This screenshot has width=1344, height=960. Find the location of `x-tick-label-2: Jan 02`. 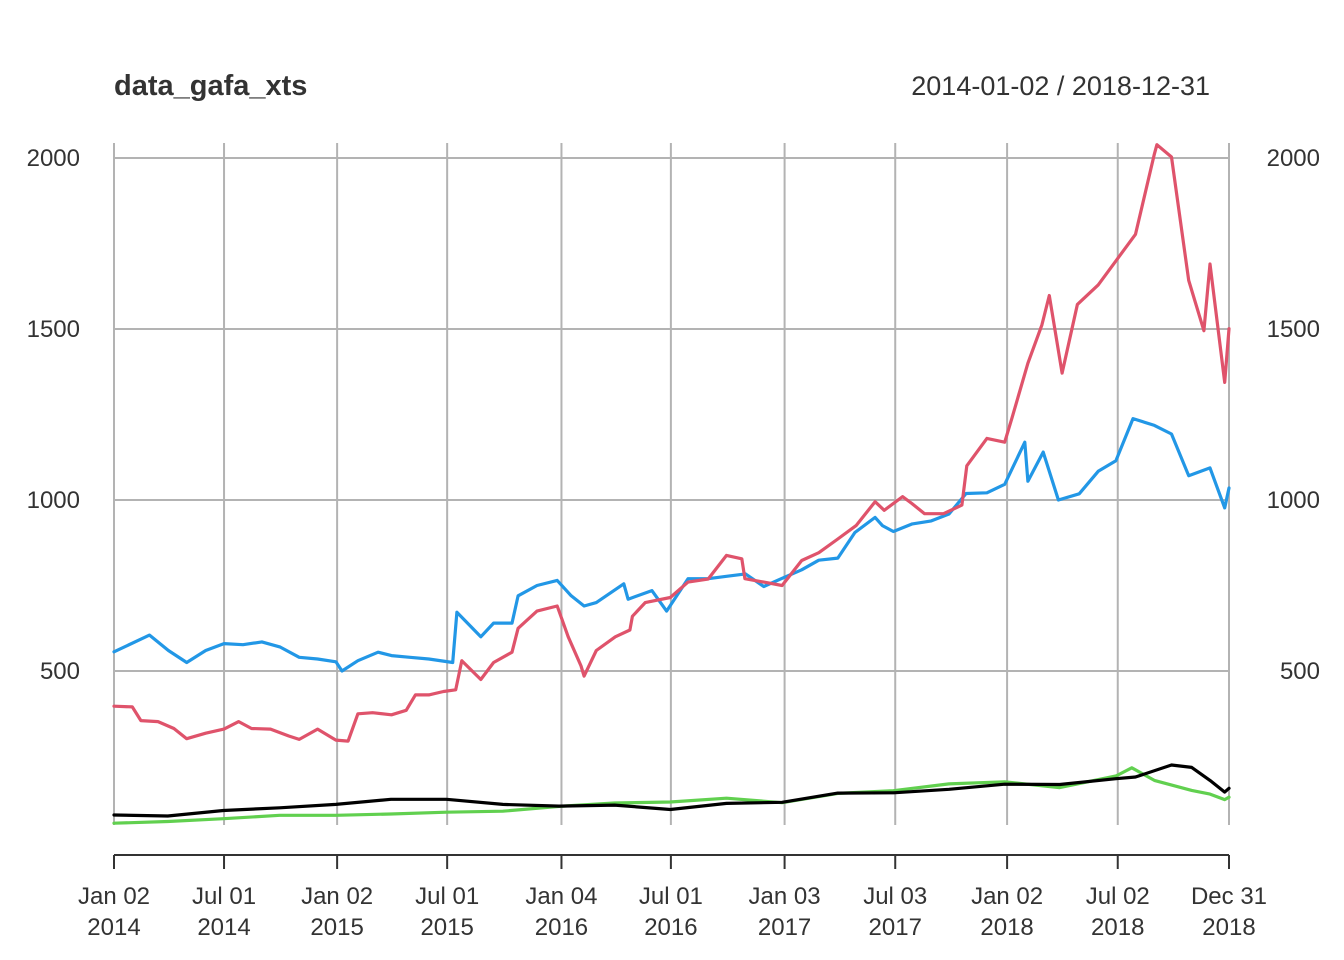

x-tick-label-2: Jan 02 is located at coordinates (337, 896).